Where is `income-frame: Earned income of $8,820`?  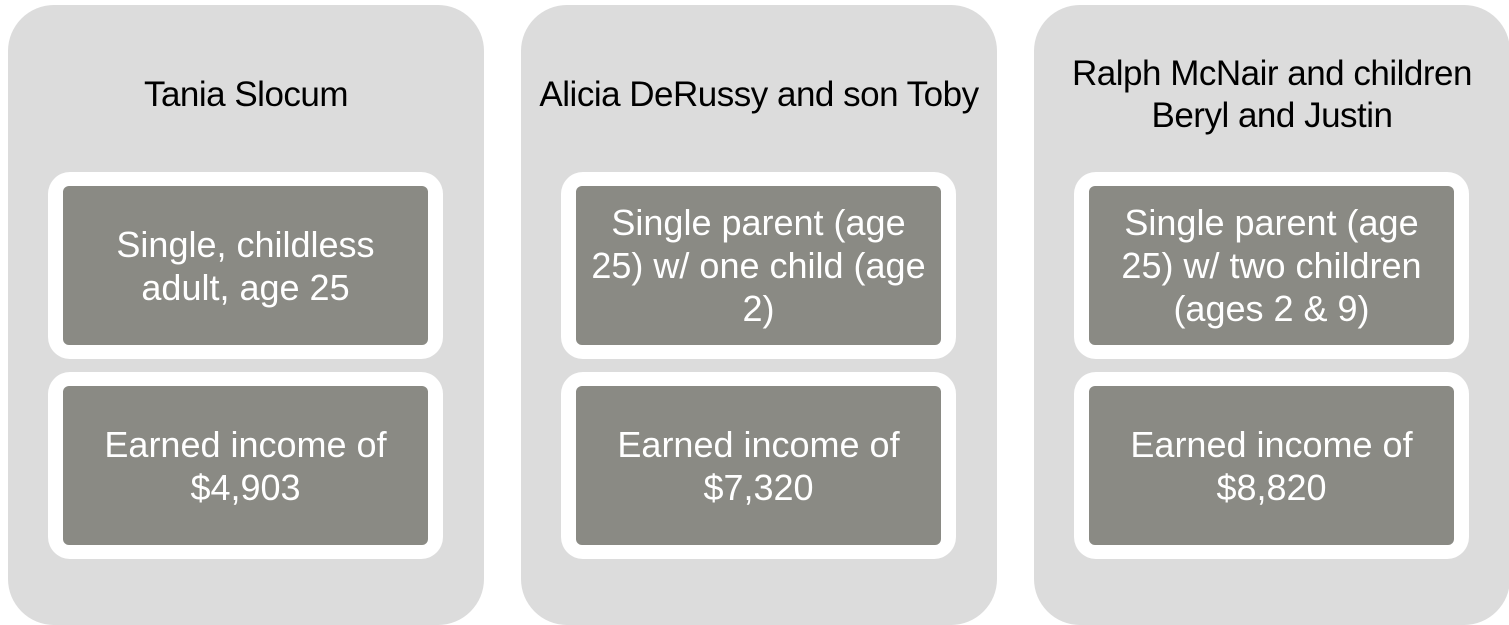 income-frame: Earned income of $8,820 is located at coordinates (1271, 465).